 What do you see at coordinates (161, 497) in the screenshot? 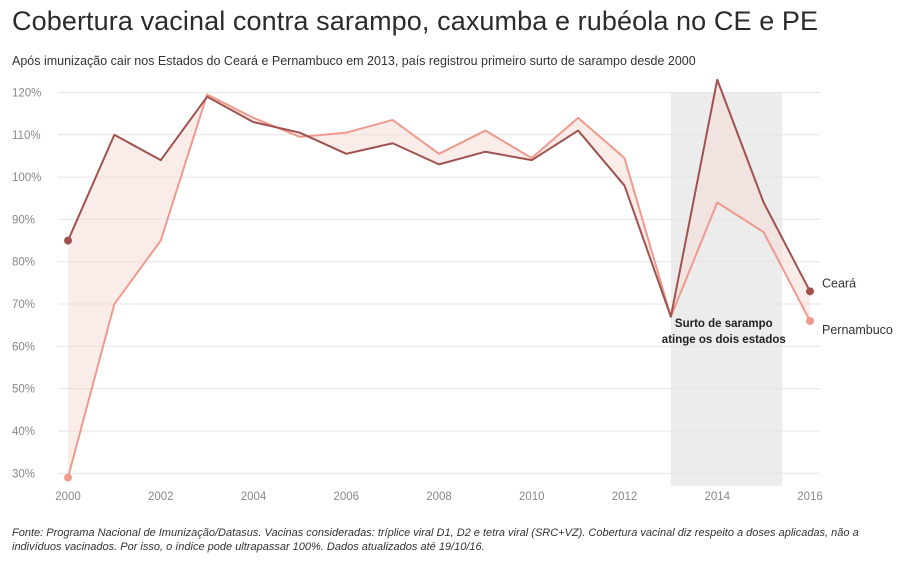
I see `x-tick-label: 2002` at bounding box center [161, 497].